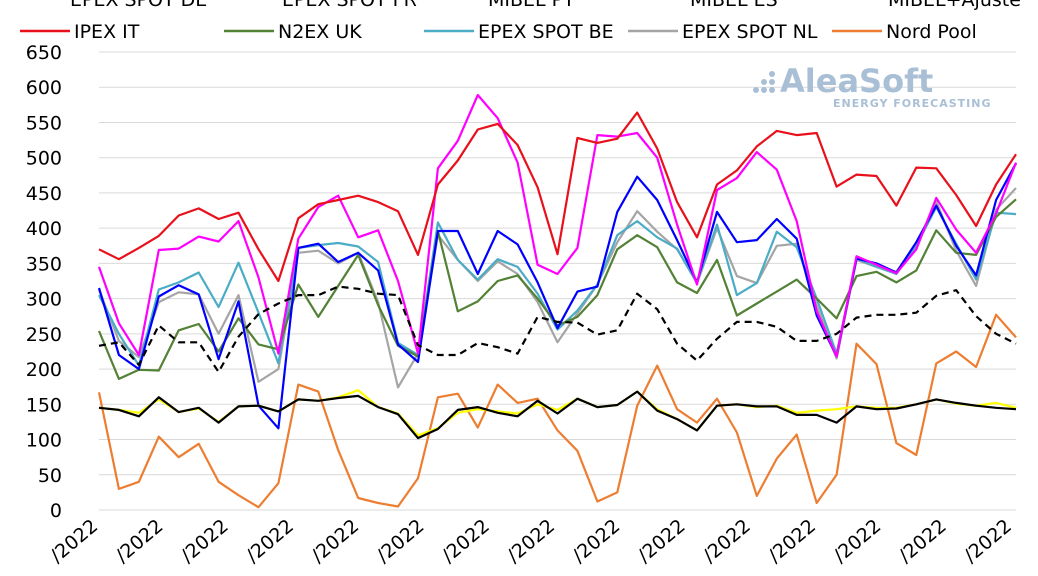 The width and height of the screenshot is (1038, 576). Describe the element at coordinates (44, 123) in the screenshot. I see `y-tick-label: 550` at that location.